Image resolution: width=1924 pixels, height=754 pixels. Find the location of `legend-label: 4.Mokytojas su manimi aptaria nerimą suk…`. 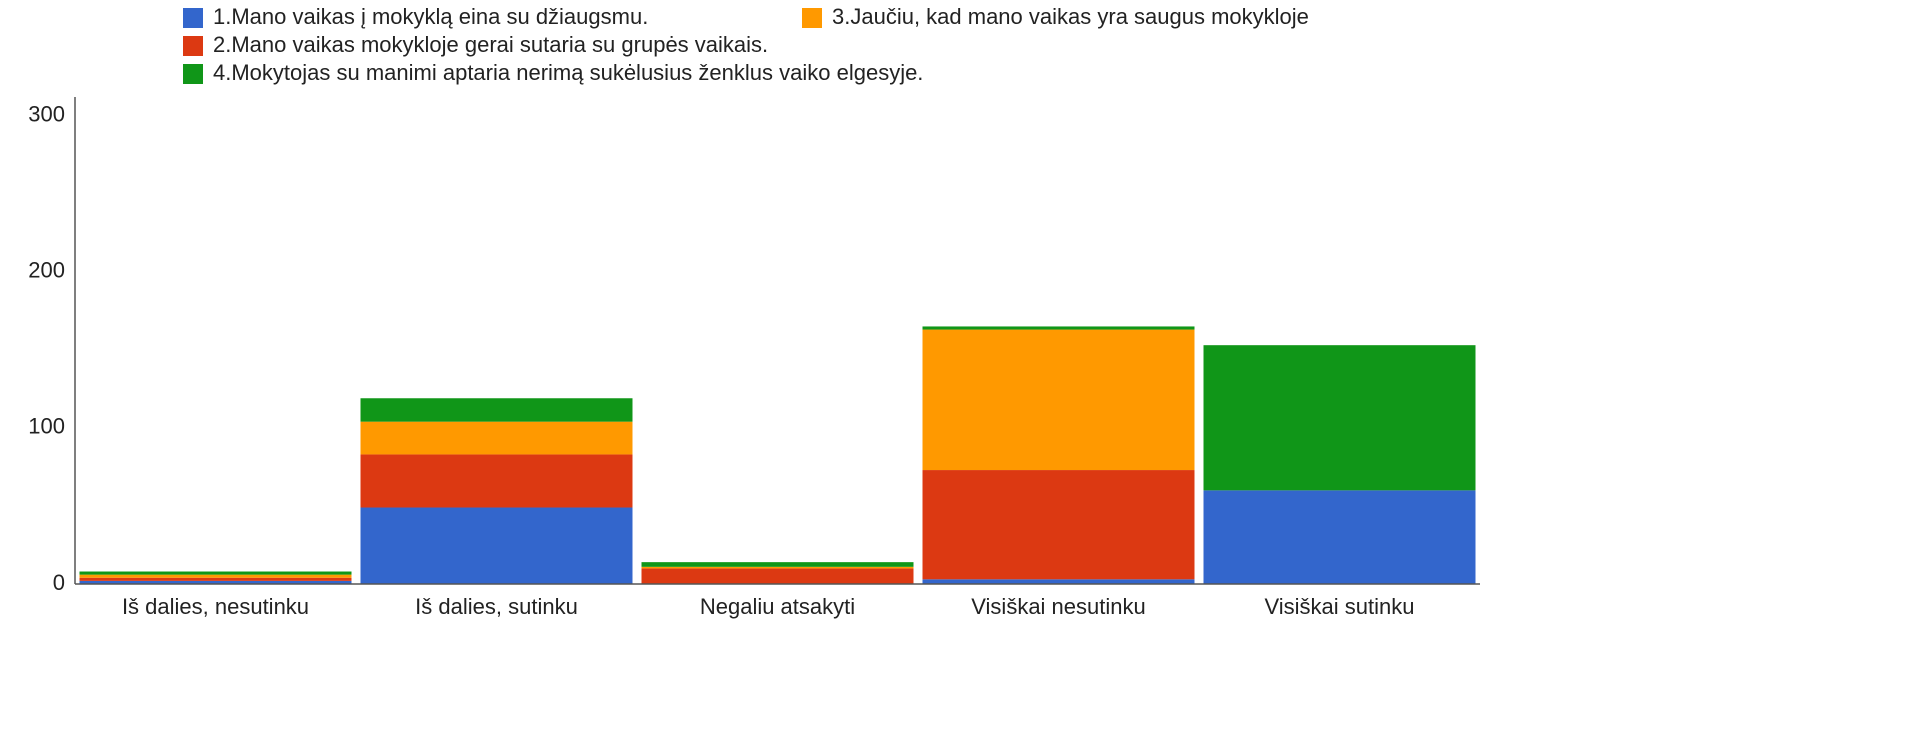

legend-label: 4.Mokytojas su manimi aptaria nerimą suk… is located at coordinates (568, 72).